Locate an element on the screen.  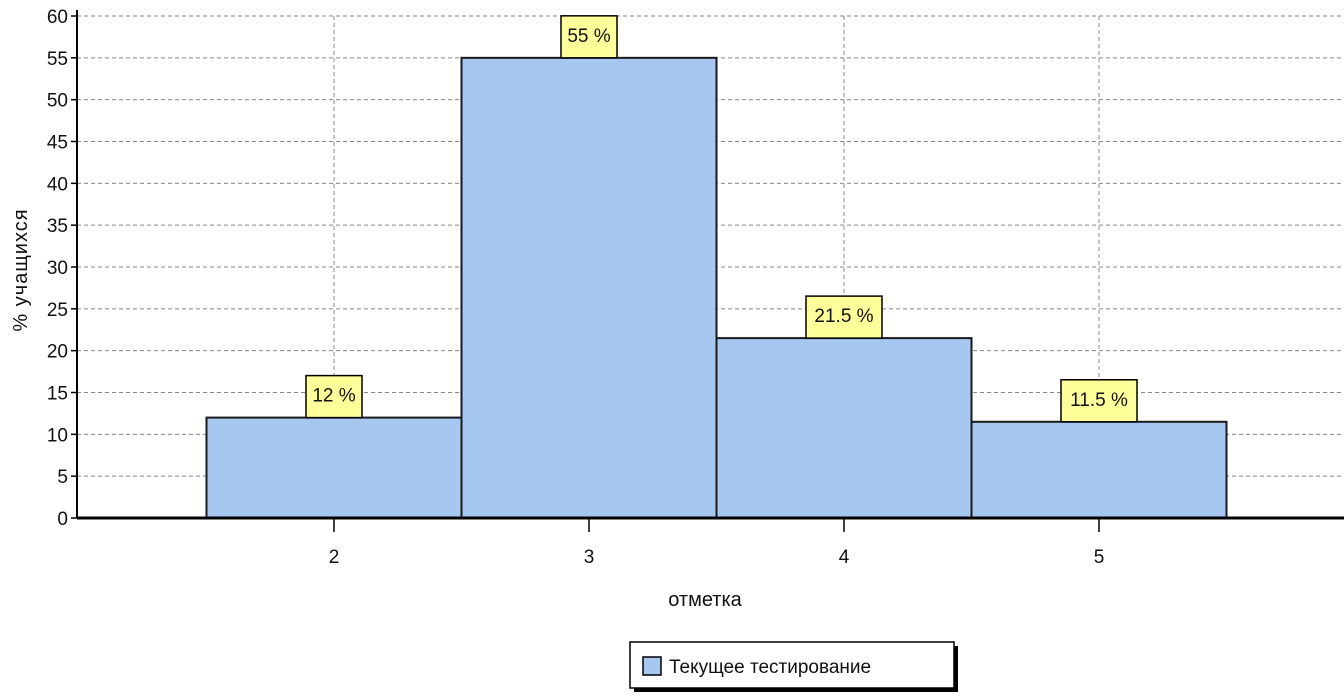
y-tick-label: 25 is located at coordinates (57, 310).